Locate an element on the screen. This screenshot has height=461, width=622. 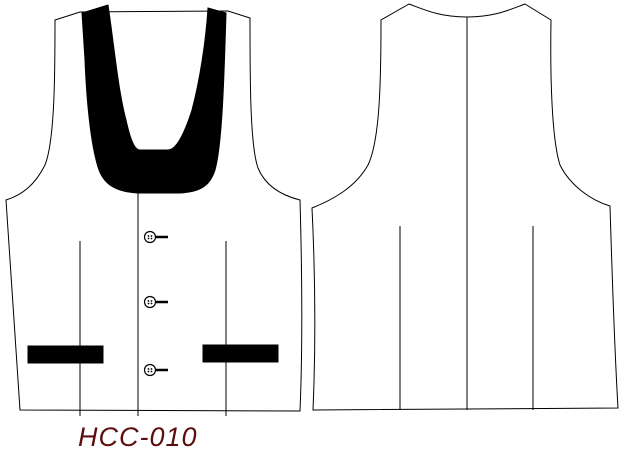
shawl-collar is located at coordinates (154, 99).